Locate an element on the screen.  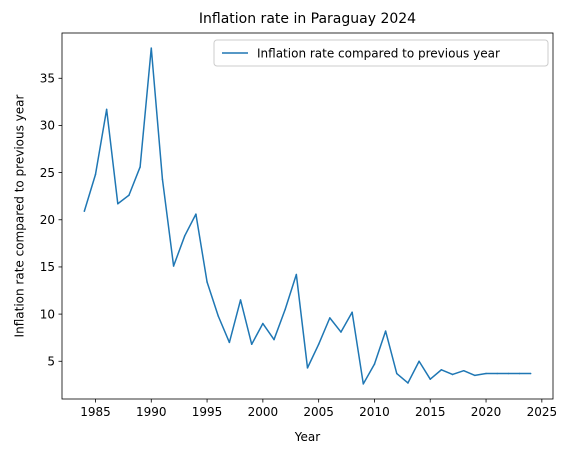
x-tick-label: 2025 is located at coordinates (542, 412).